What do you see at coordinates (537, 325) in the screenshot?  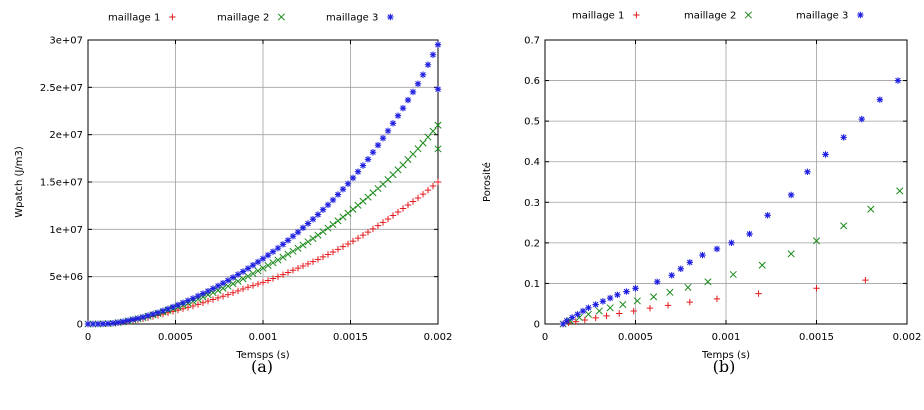 I see `y-tick-label: 0` at bounding box center [537, 325].